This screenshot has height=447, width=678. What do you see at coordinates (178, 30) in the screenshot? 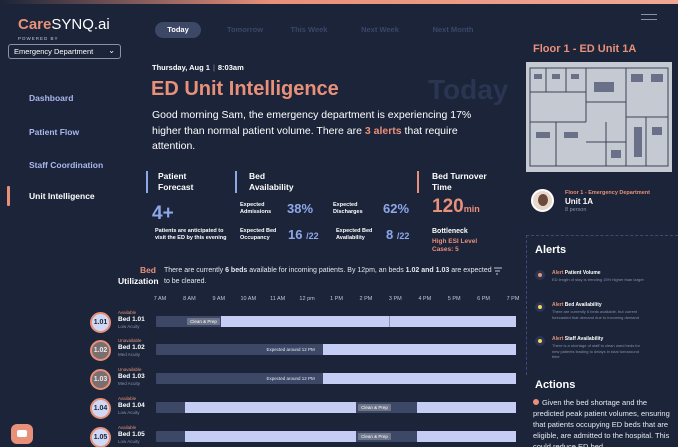
I see `tab-today: Today` at bounding box center [178, 30].